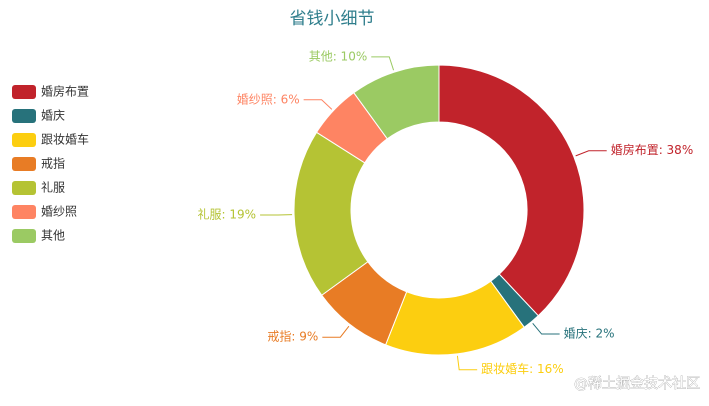 The image size is (709, 406). Describe the element at coordinates (522, 368) in the screenshot. I see `data-label: 跟妆婚车: 16%` at that location.